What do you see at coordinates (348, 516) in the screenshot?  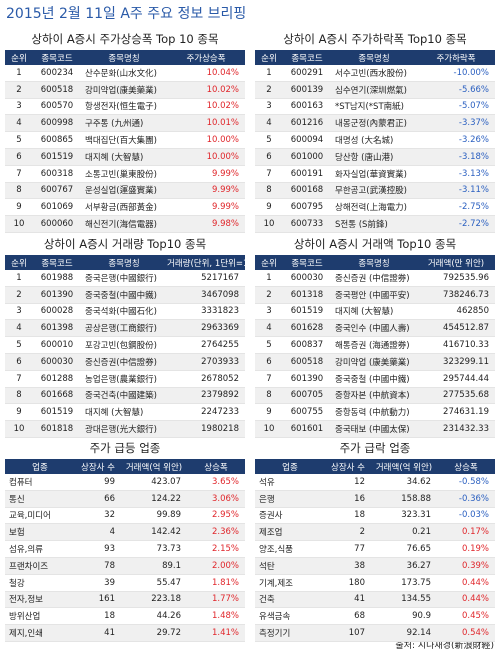 I see `table-cell: 18` at bounding box center [348, 516].